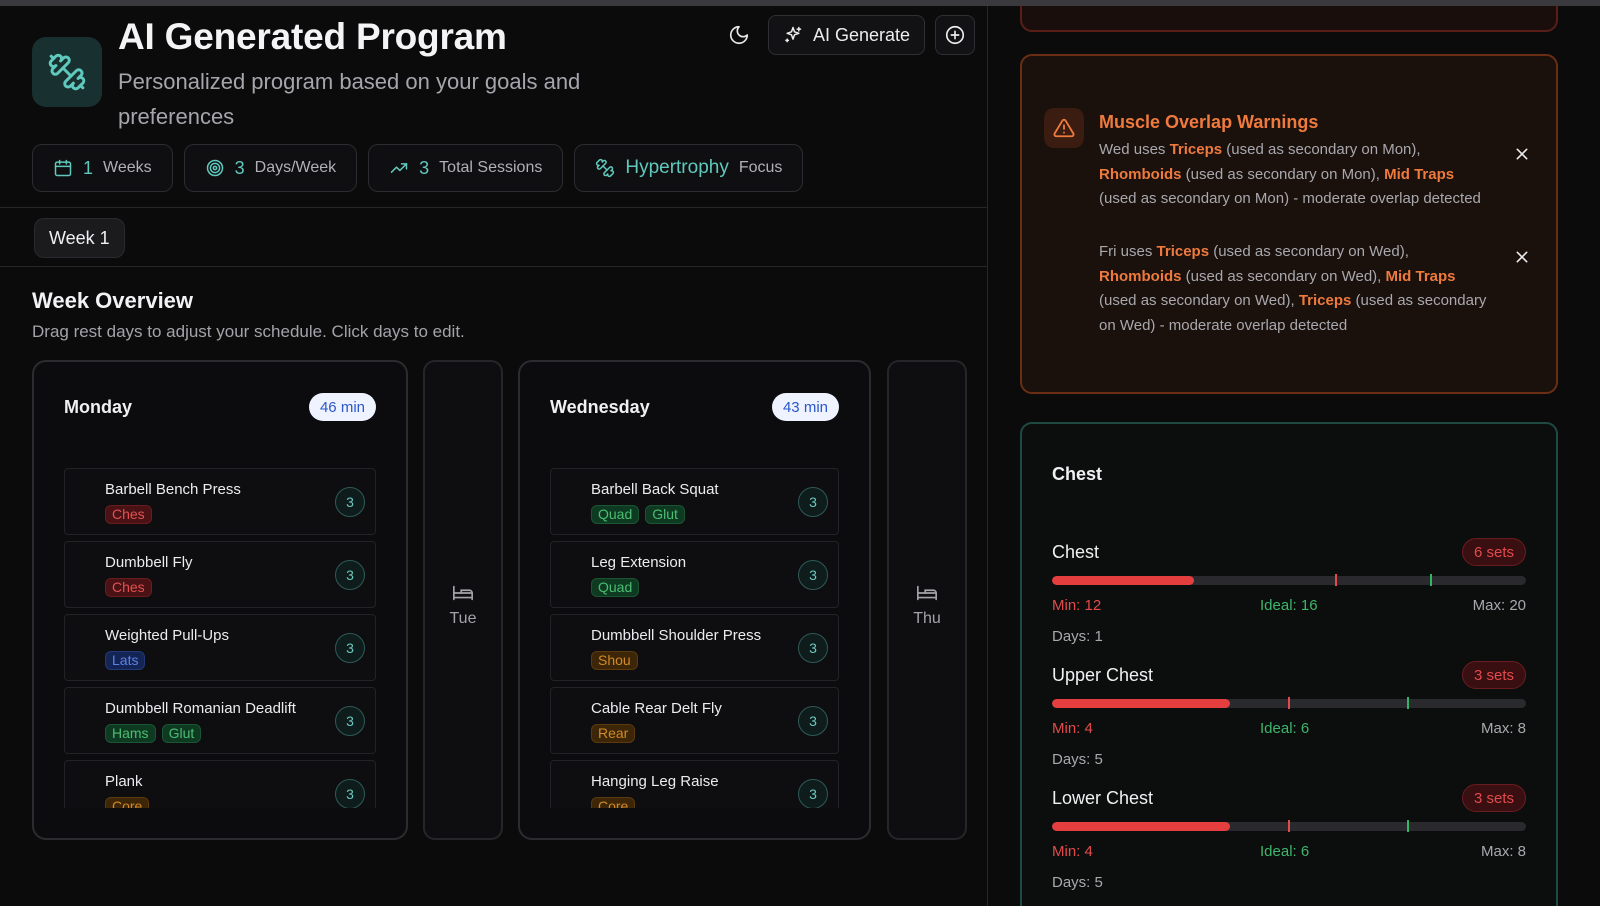  What do you see at coordinates (220, 720) in the screenshot?
I see `exercise-item: Dumbbell Romanian Deadlift Hams Glut 3` at bounding box center [220, 720].